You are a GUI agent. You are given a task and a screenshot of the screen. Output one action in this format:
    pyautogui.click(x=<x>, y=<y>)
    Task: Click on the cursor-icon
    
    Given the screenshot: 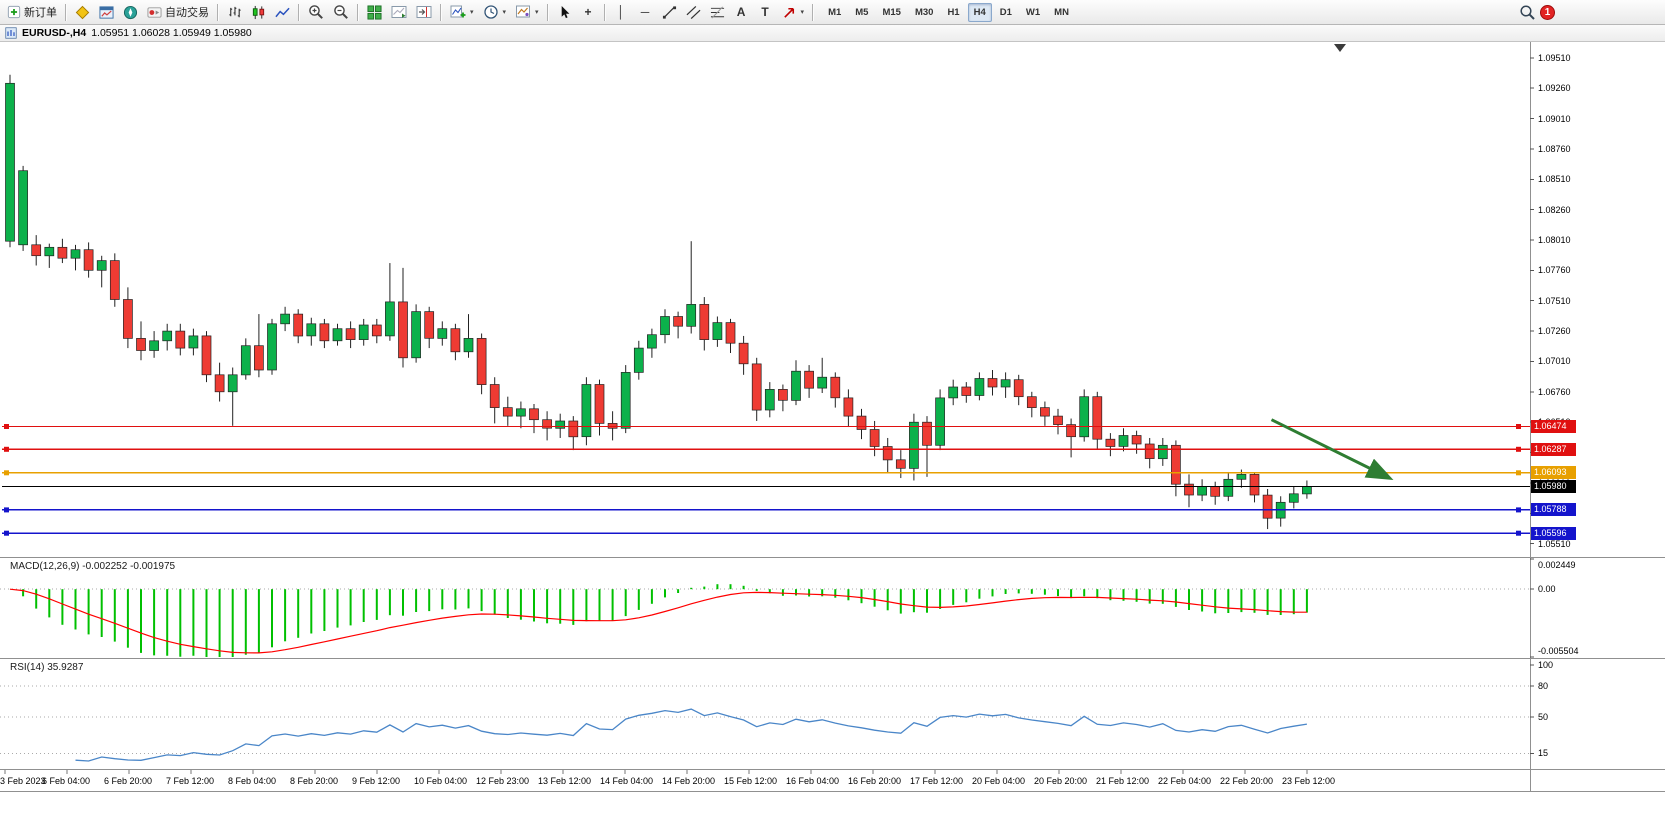 What is the action you would take?
    pyautogui.click(x=565, y=11)
    